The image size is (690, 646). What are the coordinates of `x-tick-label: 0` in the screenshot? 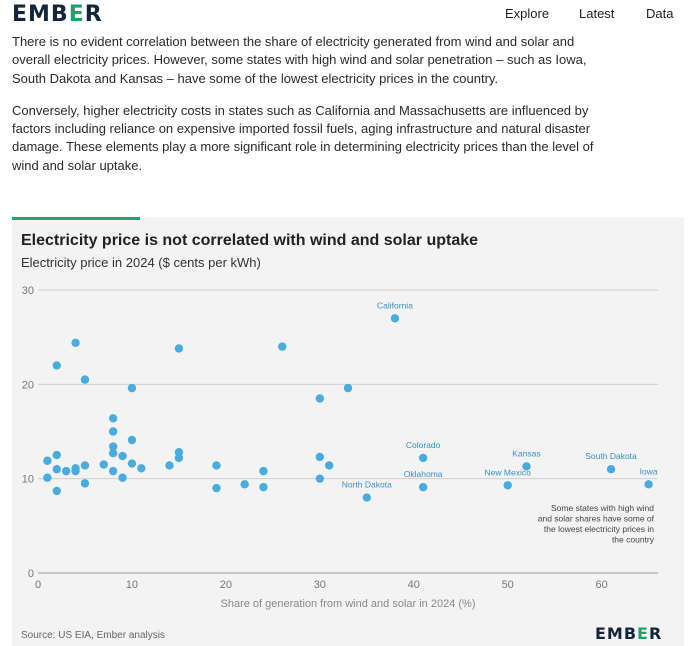 It's located at (38, 585).